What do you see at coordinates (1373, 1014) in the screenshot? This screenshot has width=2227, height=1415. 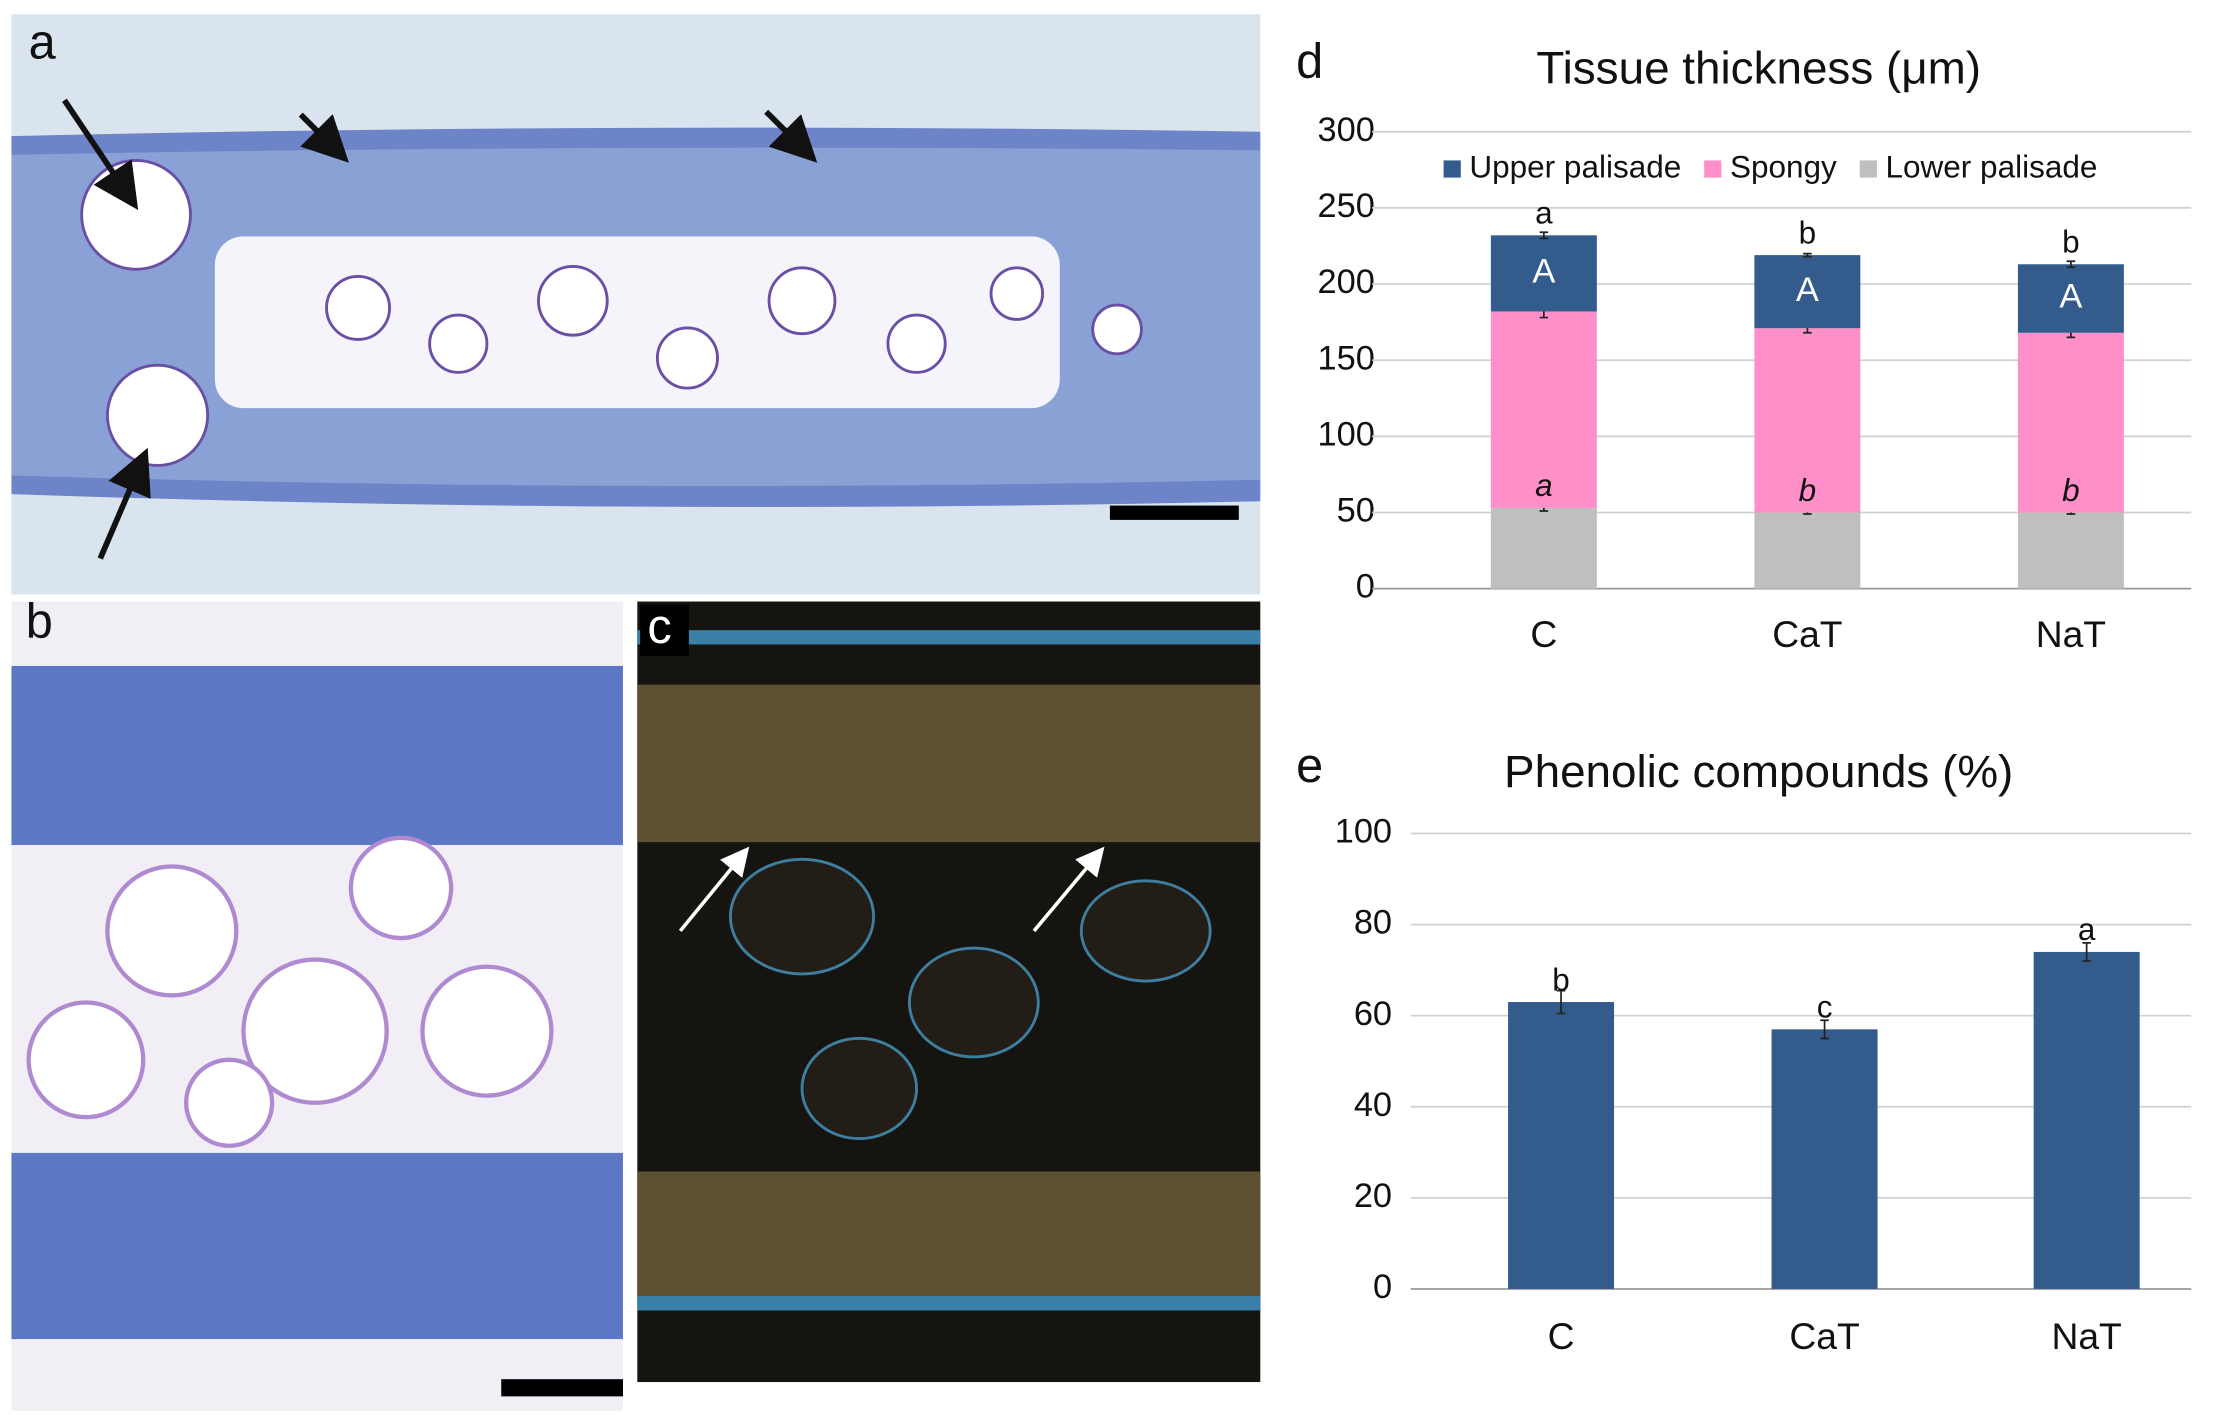 I see `y-tick-label: 60` at bounding box center [1373, 1014].